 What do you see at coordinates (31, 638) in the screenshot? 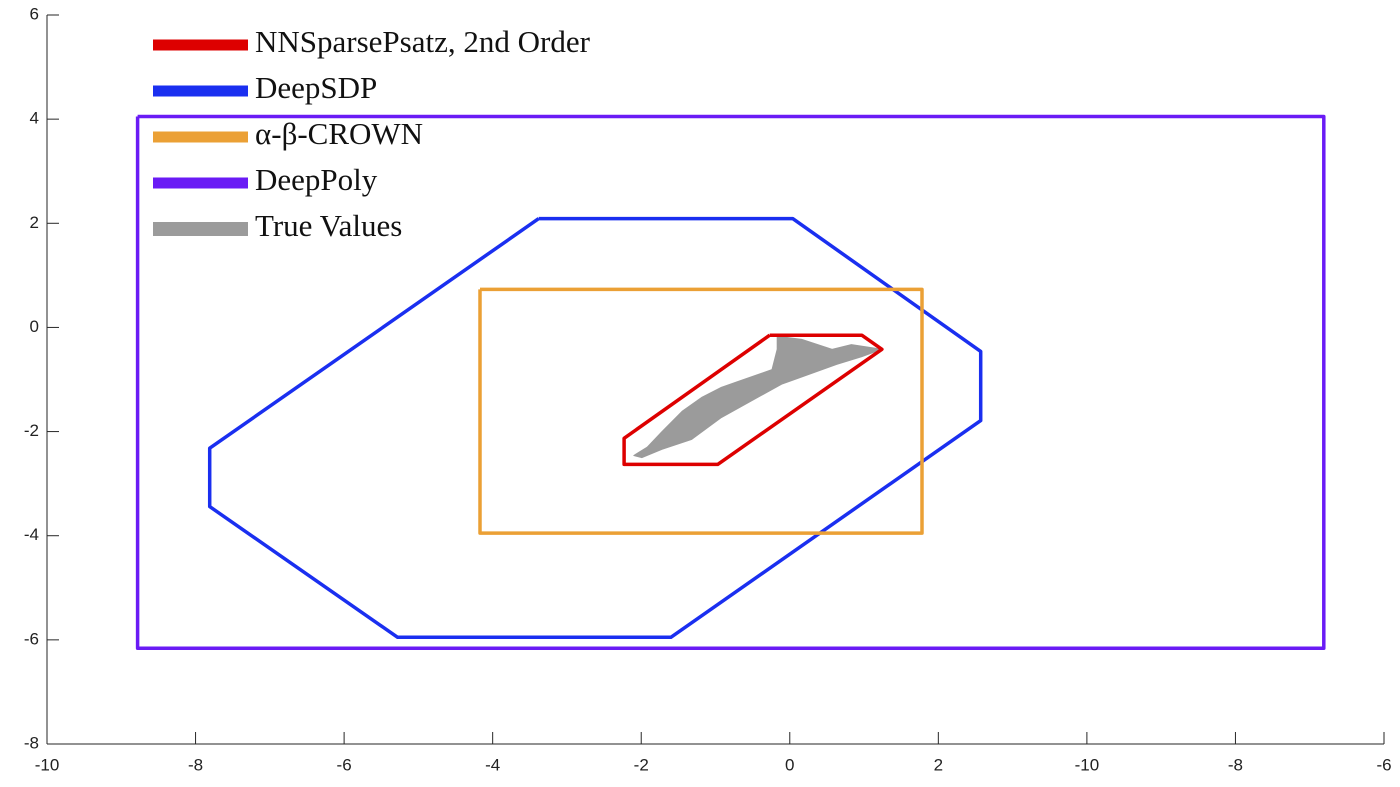
I see `y-tick-label: -6` at bounding box center [31, 638].